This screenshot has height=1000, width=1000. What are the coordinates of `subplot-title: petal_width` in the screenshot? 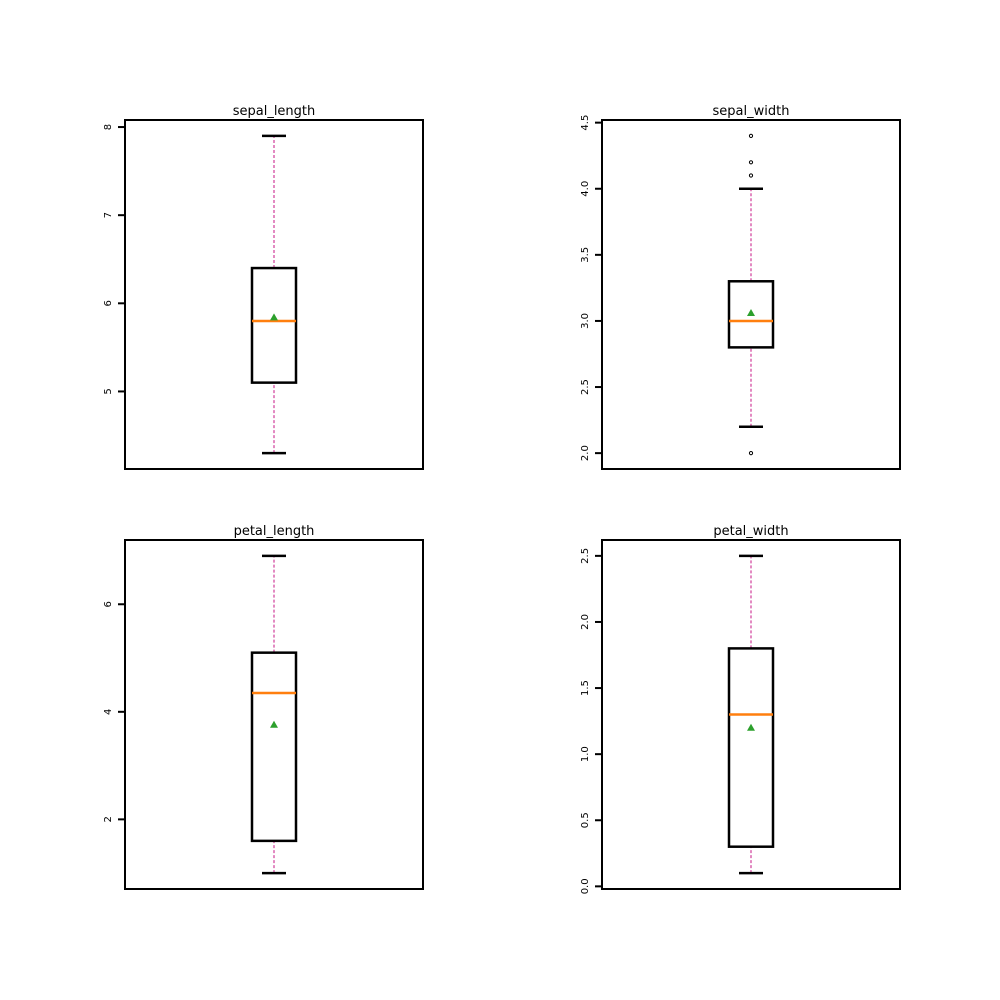 It's located at (750, 531).